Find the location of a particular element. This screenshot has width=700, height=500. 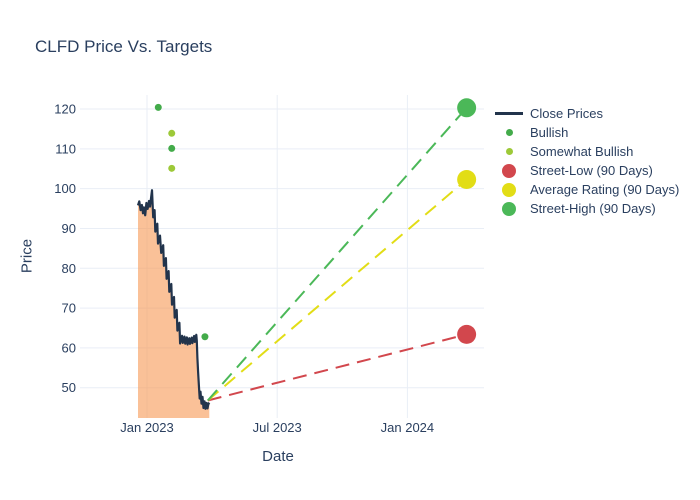

bullish-markers is located at coordinates (181, 222).